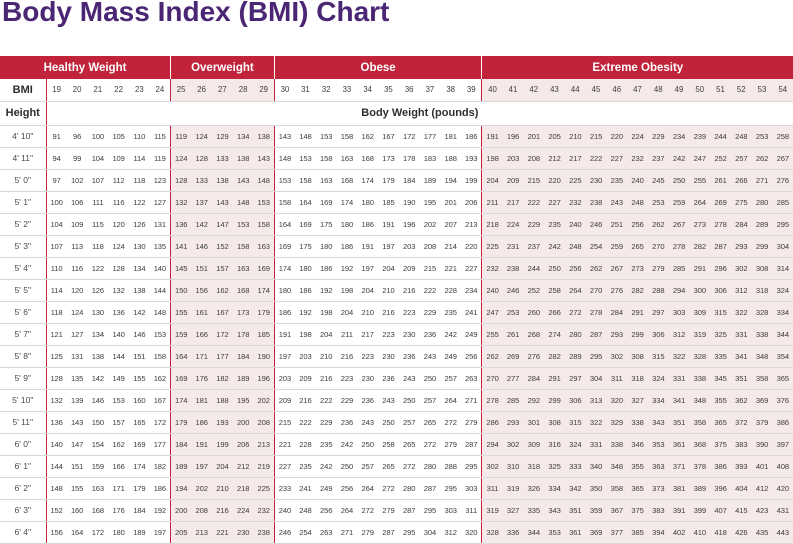 The image size is (793, 544). What do you see at coordinates (679, 90) in the screenshot?
I see `bmi-value: 49` at bounding box center [679, 90].